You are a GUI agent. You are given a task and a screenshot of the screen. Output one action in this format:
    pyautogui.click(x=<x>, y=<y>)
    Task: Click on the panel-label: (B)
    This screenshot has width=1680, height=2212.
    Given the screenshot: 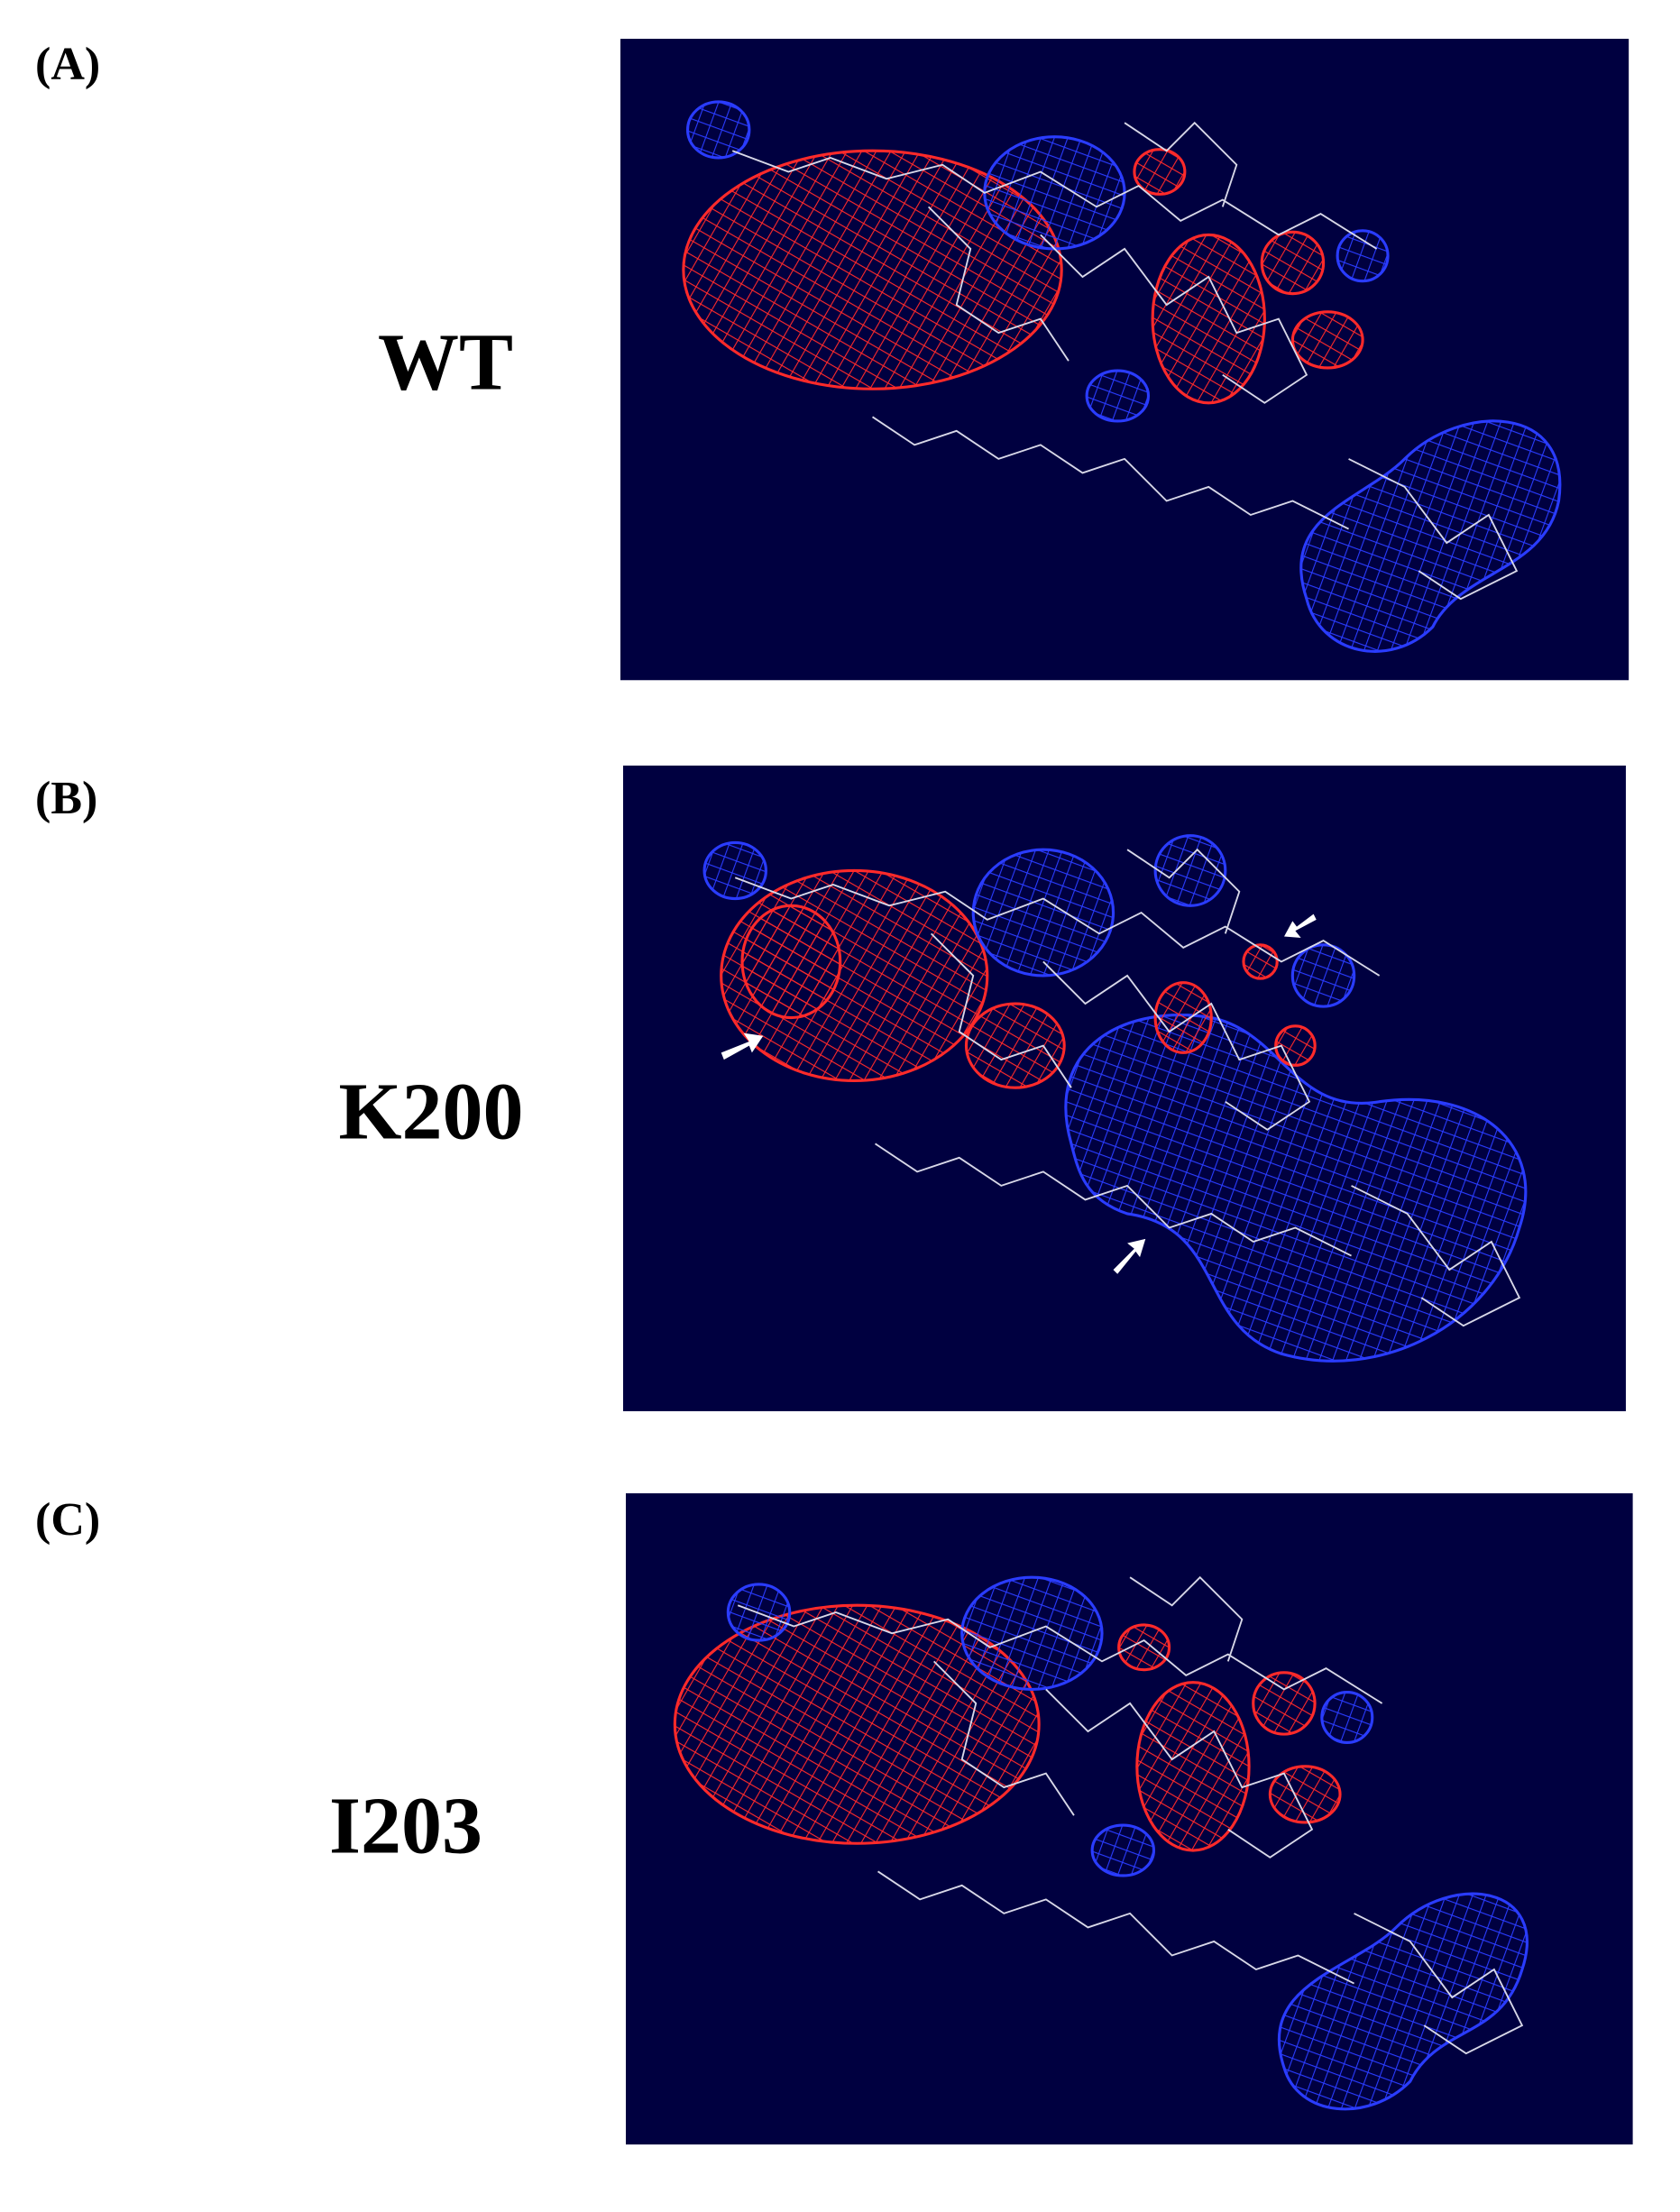 What is the action you would take?
    pyautogui.click(x=66, y=799)
    